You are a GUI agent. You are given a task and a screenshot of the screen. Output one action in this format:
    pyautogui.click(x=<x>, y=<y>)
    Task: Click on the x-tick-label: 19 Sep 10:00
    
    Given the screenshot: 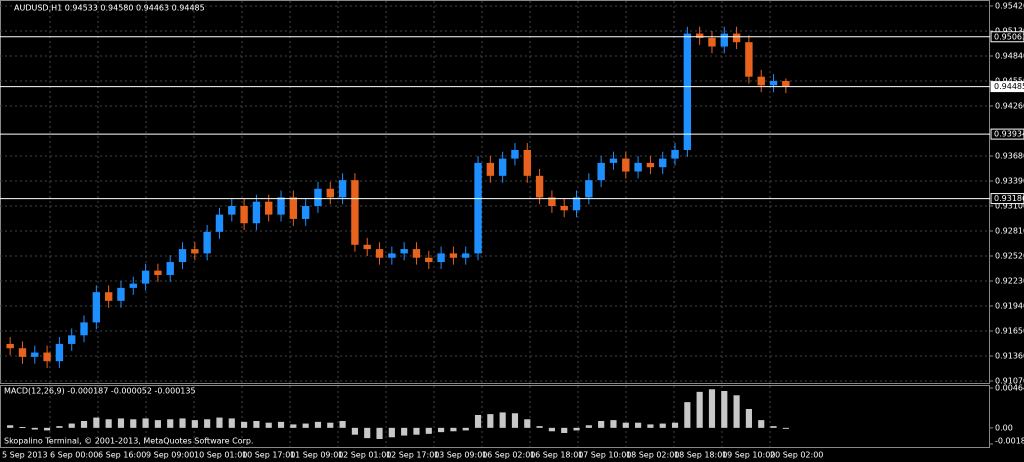 What is the action you would take?
    pyautogui.click(x=748, y=455)
    